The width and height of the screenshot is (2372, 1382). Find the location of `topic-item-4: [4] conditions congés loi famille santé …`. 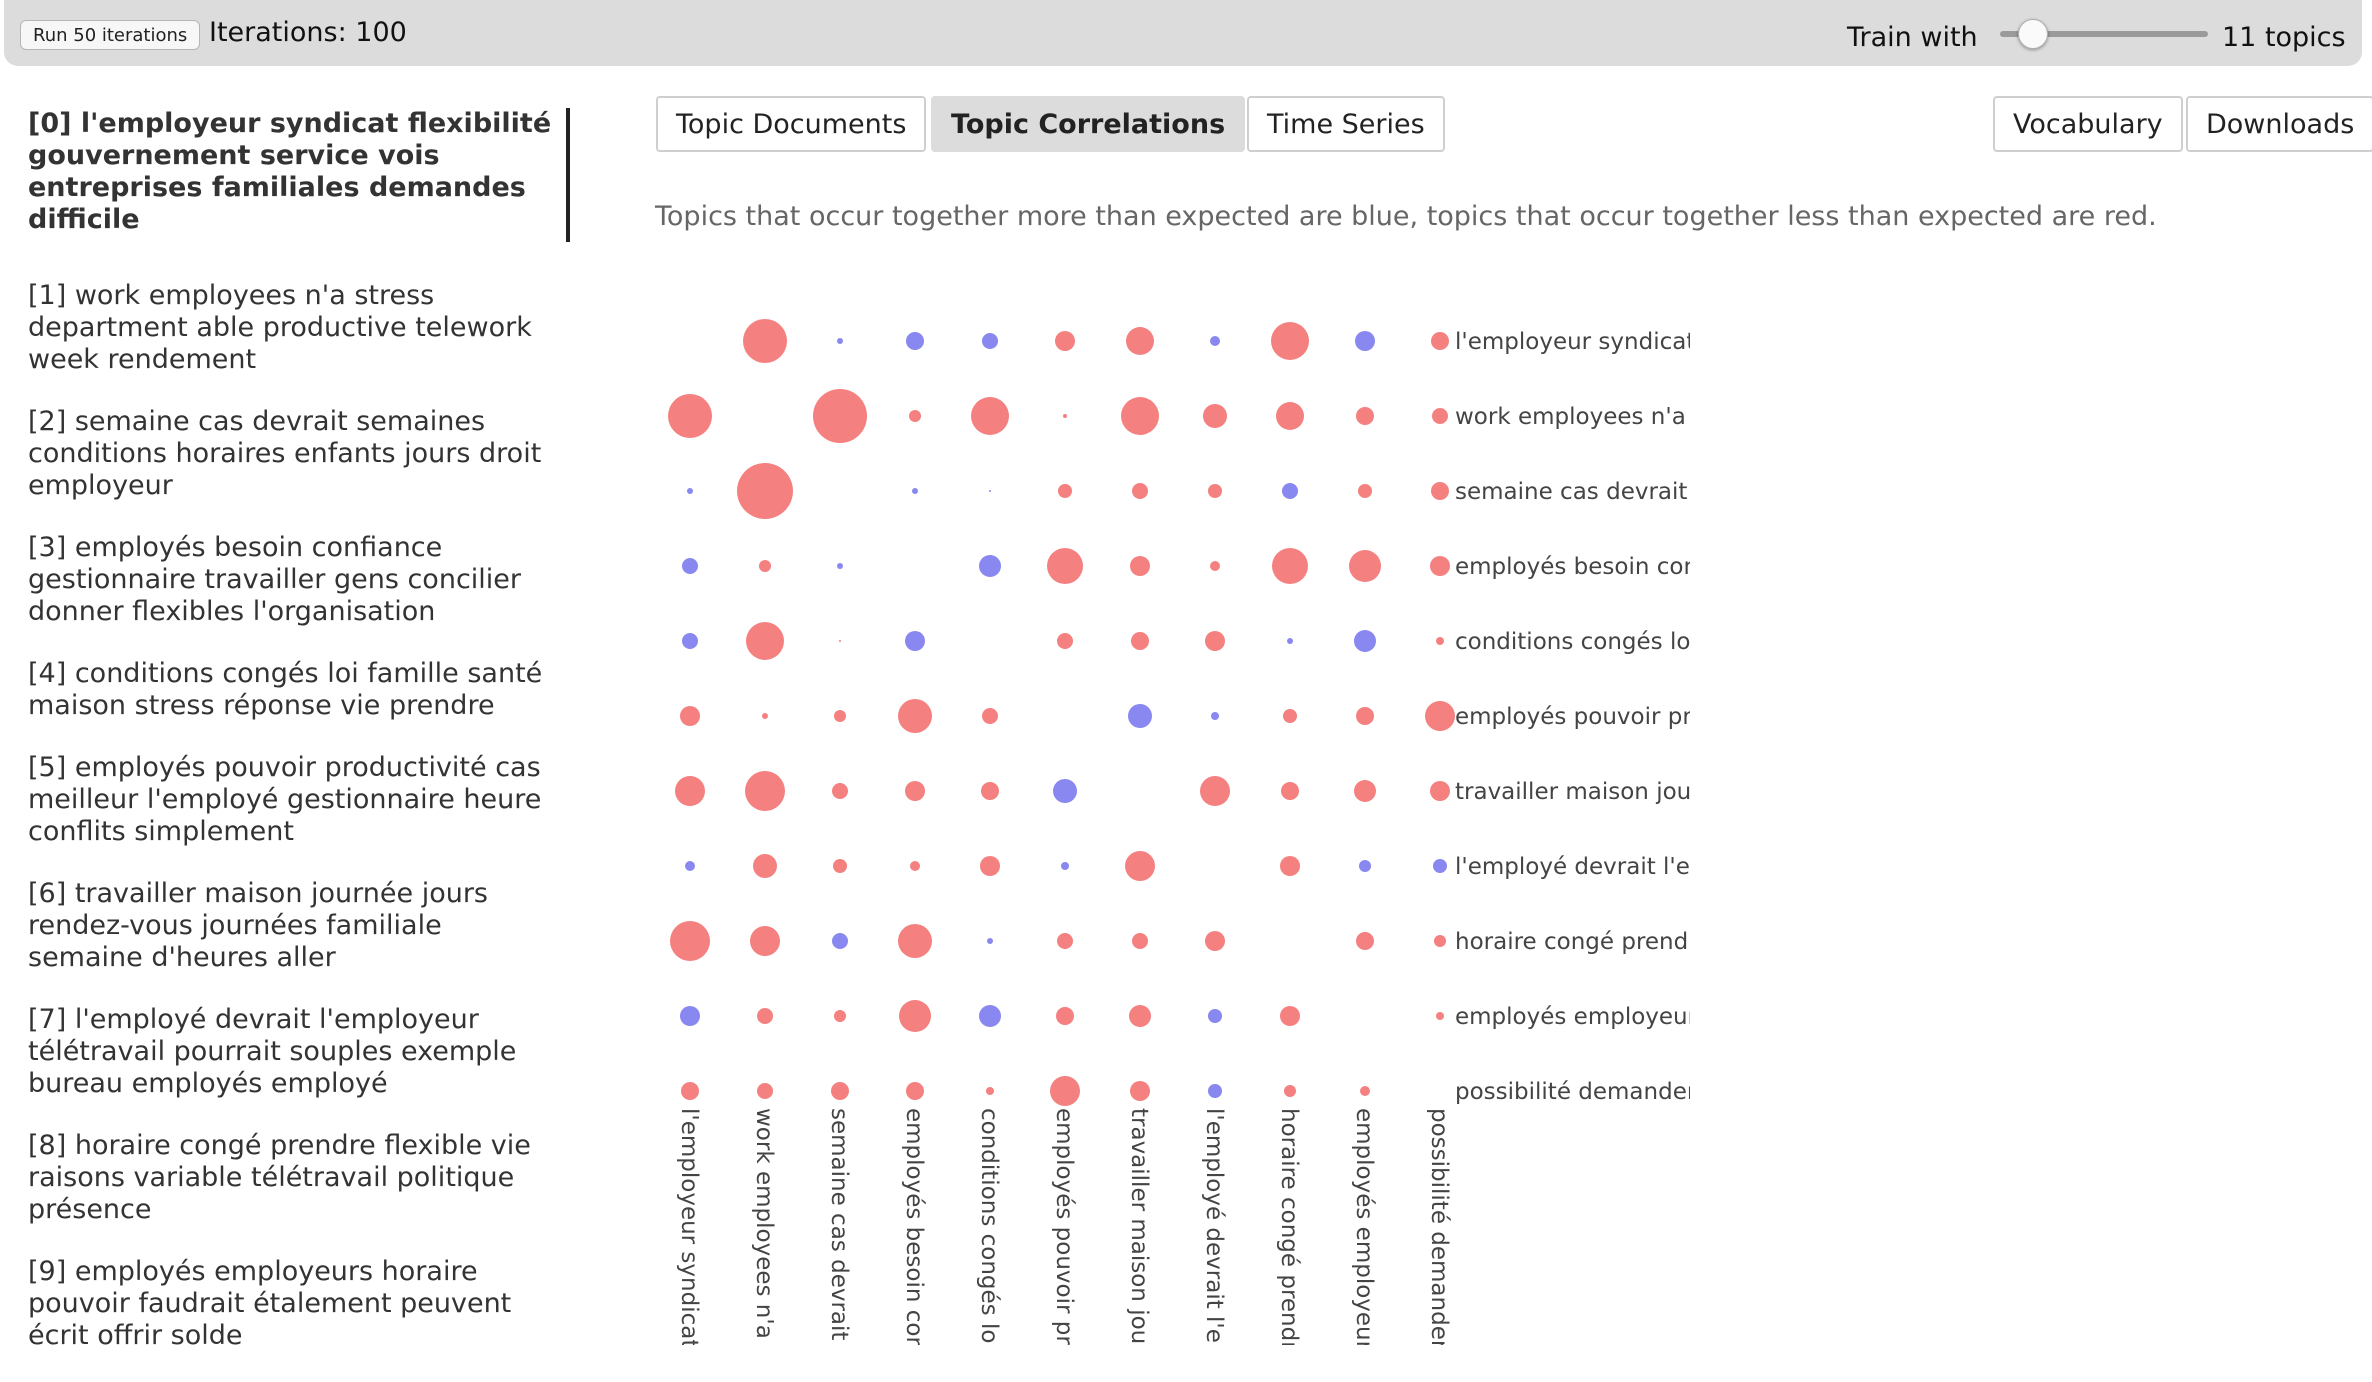

topic-item-4: [4] conditions congés loi famille santé … is located at coordinates (285, 689).